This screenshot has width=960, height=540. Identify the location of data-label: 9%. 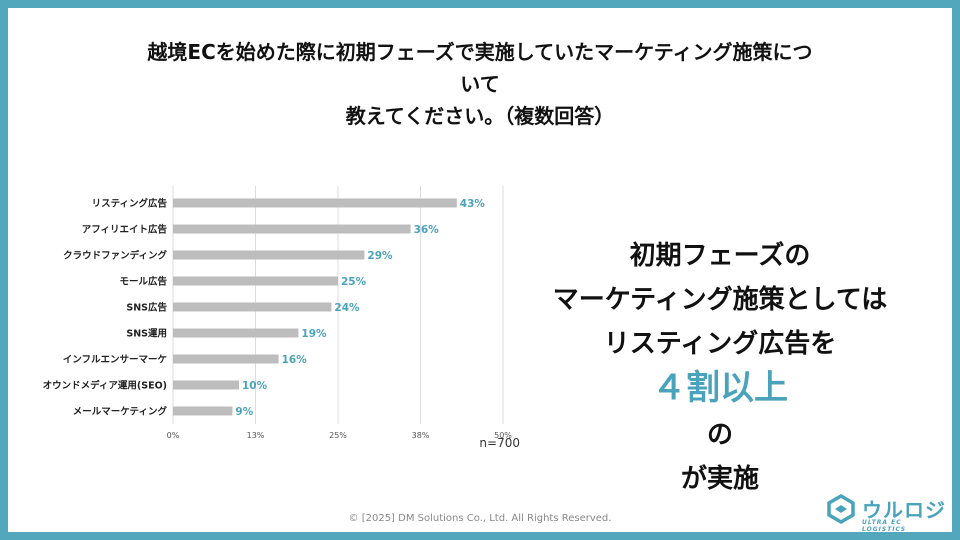
(244, 412).